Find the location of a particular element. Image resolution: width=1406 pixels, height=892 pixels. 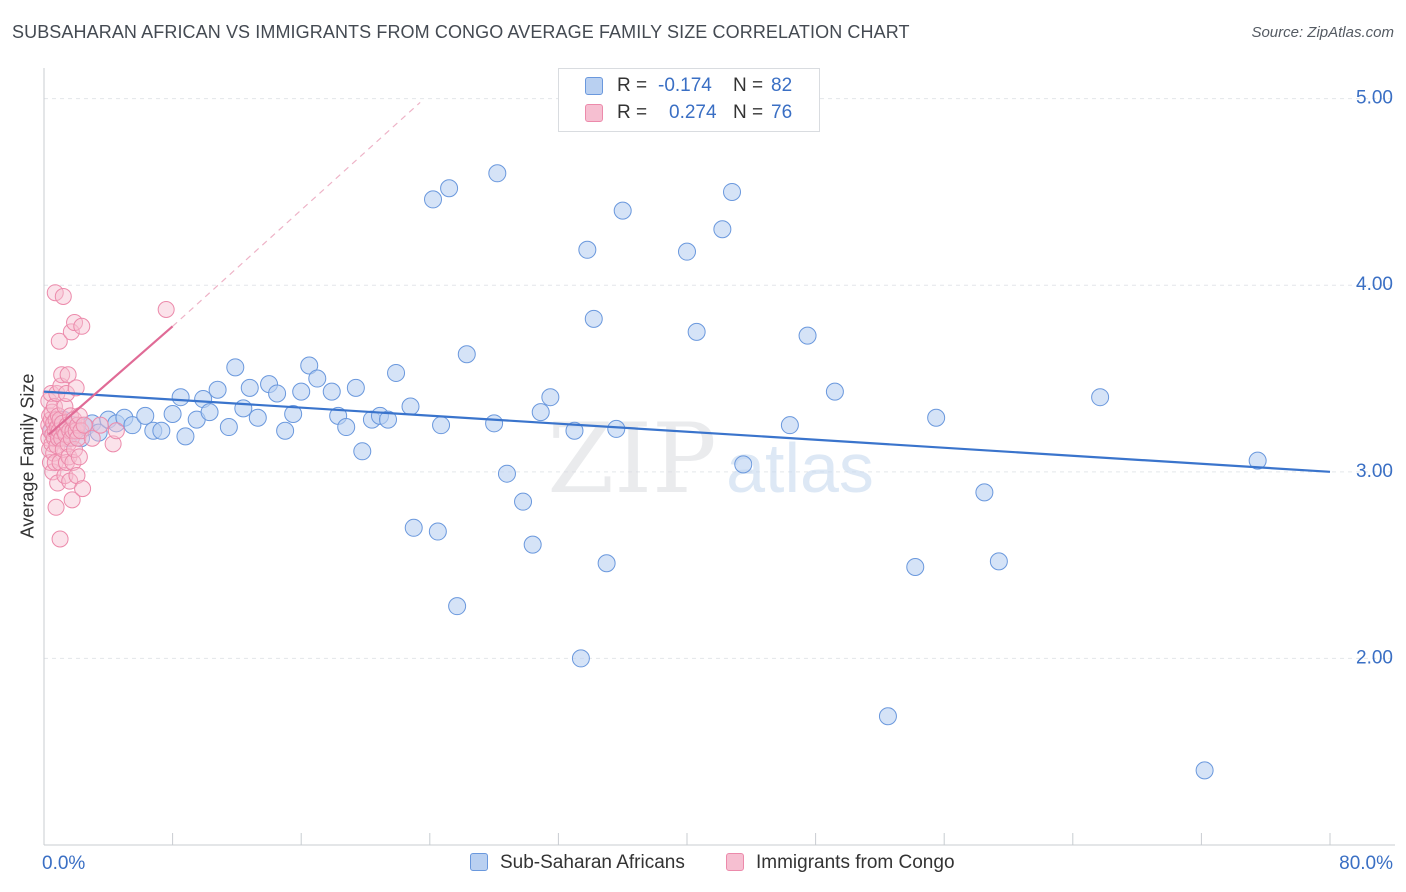

bottom-legend-label-congo: Immigrants from Congo is located at coordinates (855, 862).